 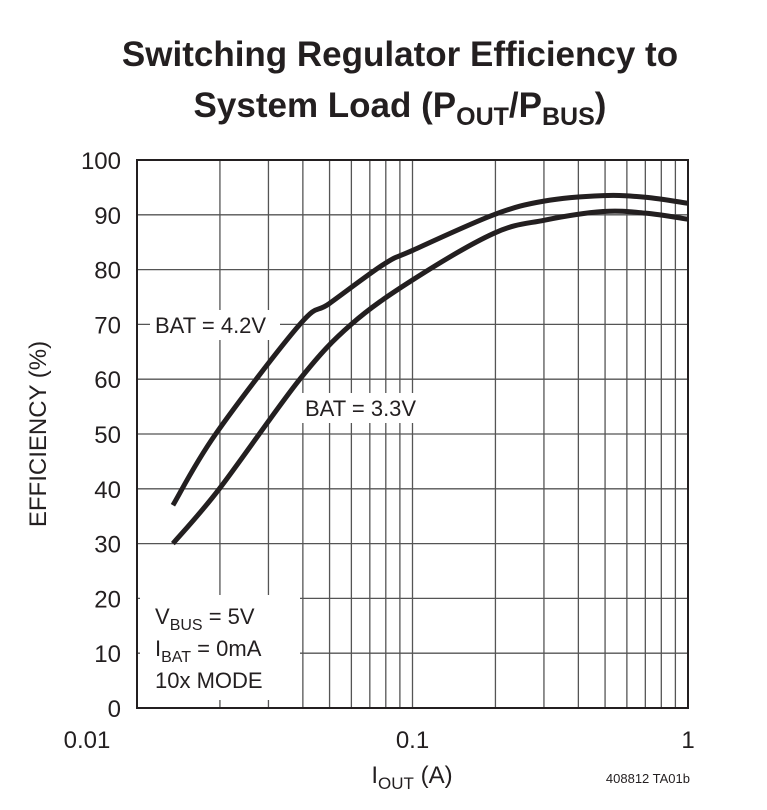 What do you see at coordinates (107, 325) in the screenshot?
I see `y-tick-label: 70` at bounding box center [107, 325].